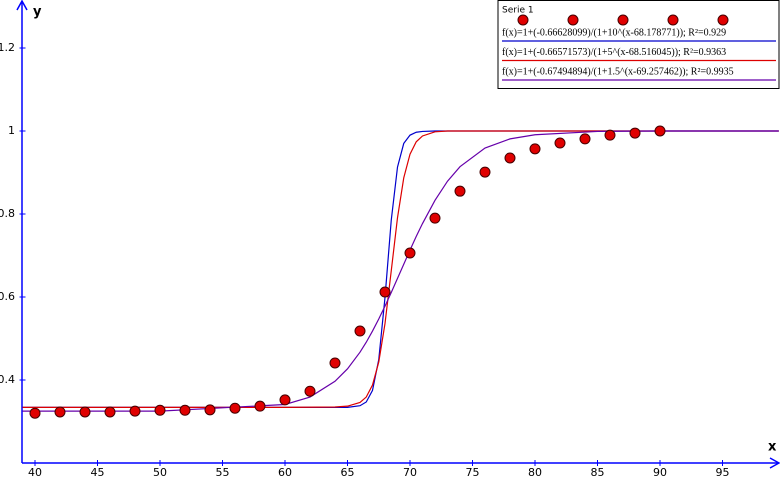 This screenshot has width=780, height=481. What do you see at coordinates (35, 472) in the screenshot?
I see `x-tick-label: 40` at bounding box center [35, 472].